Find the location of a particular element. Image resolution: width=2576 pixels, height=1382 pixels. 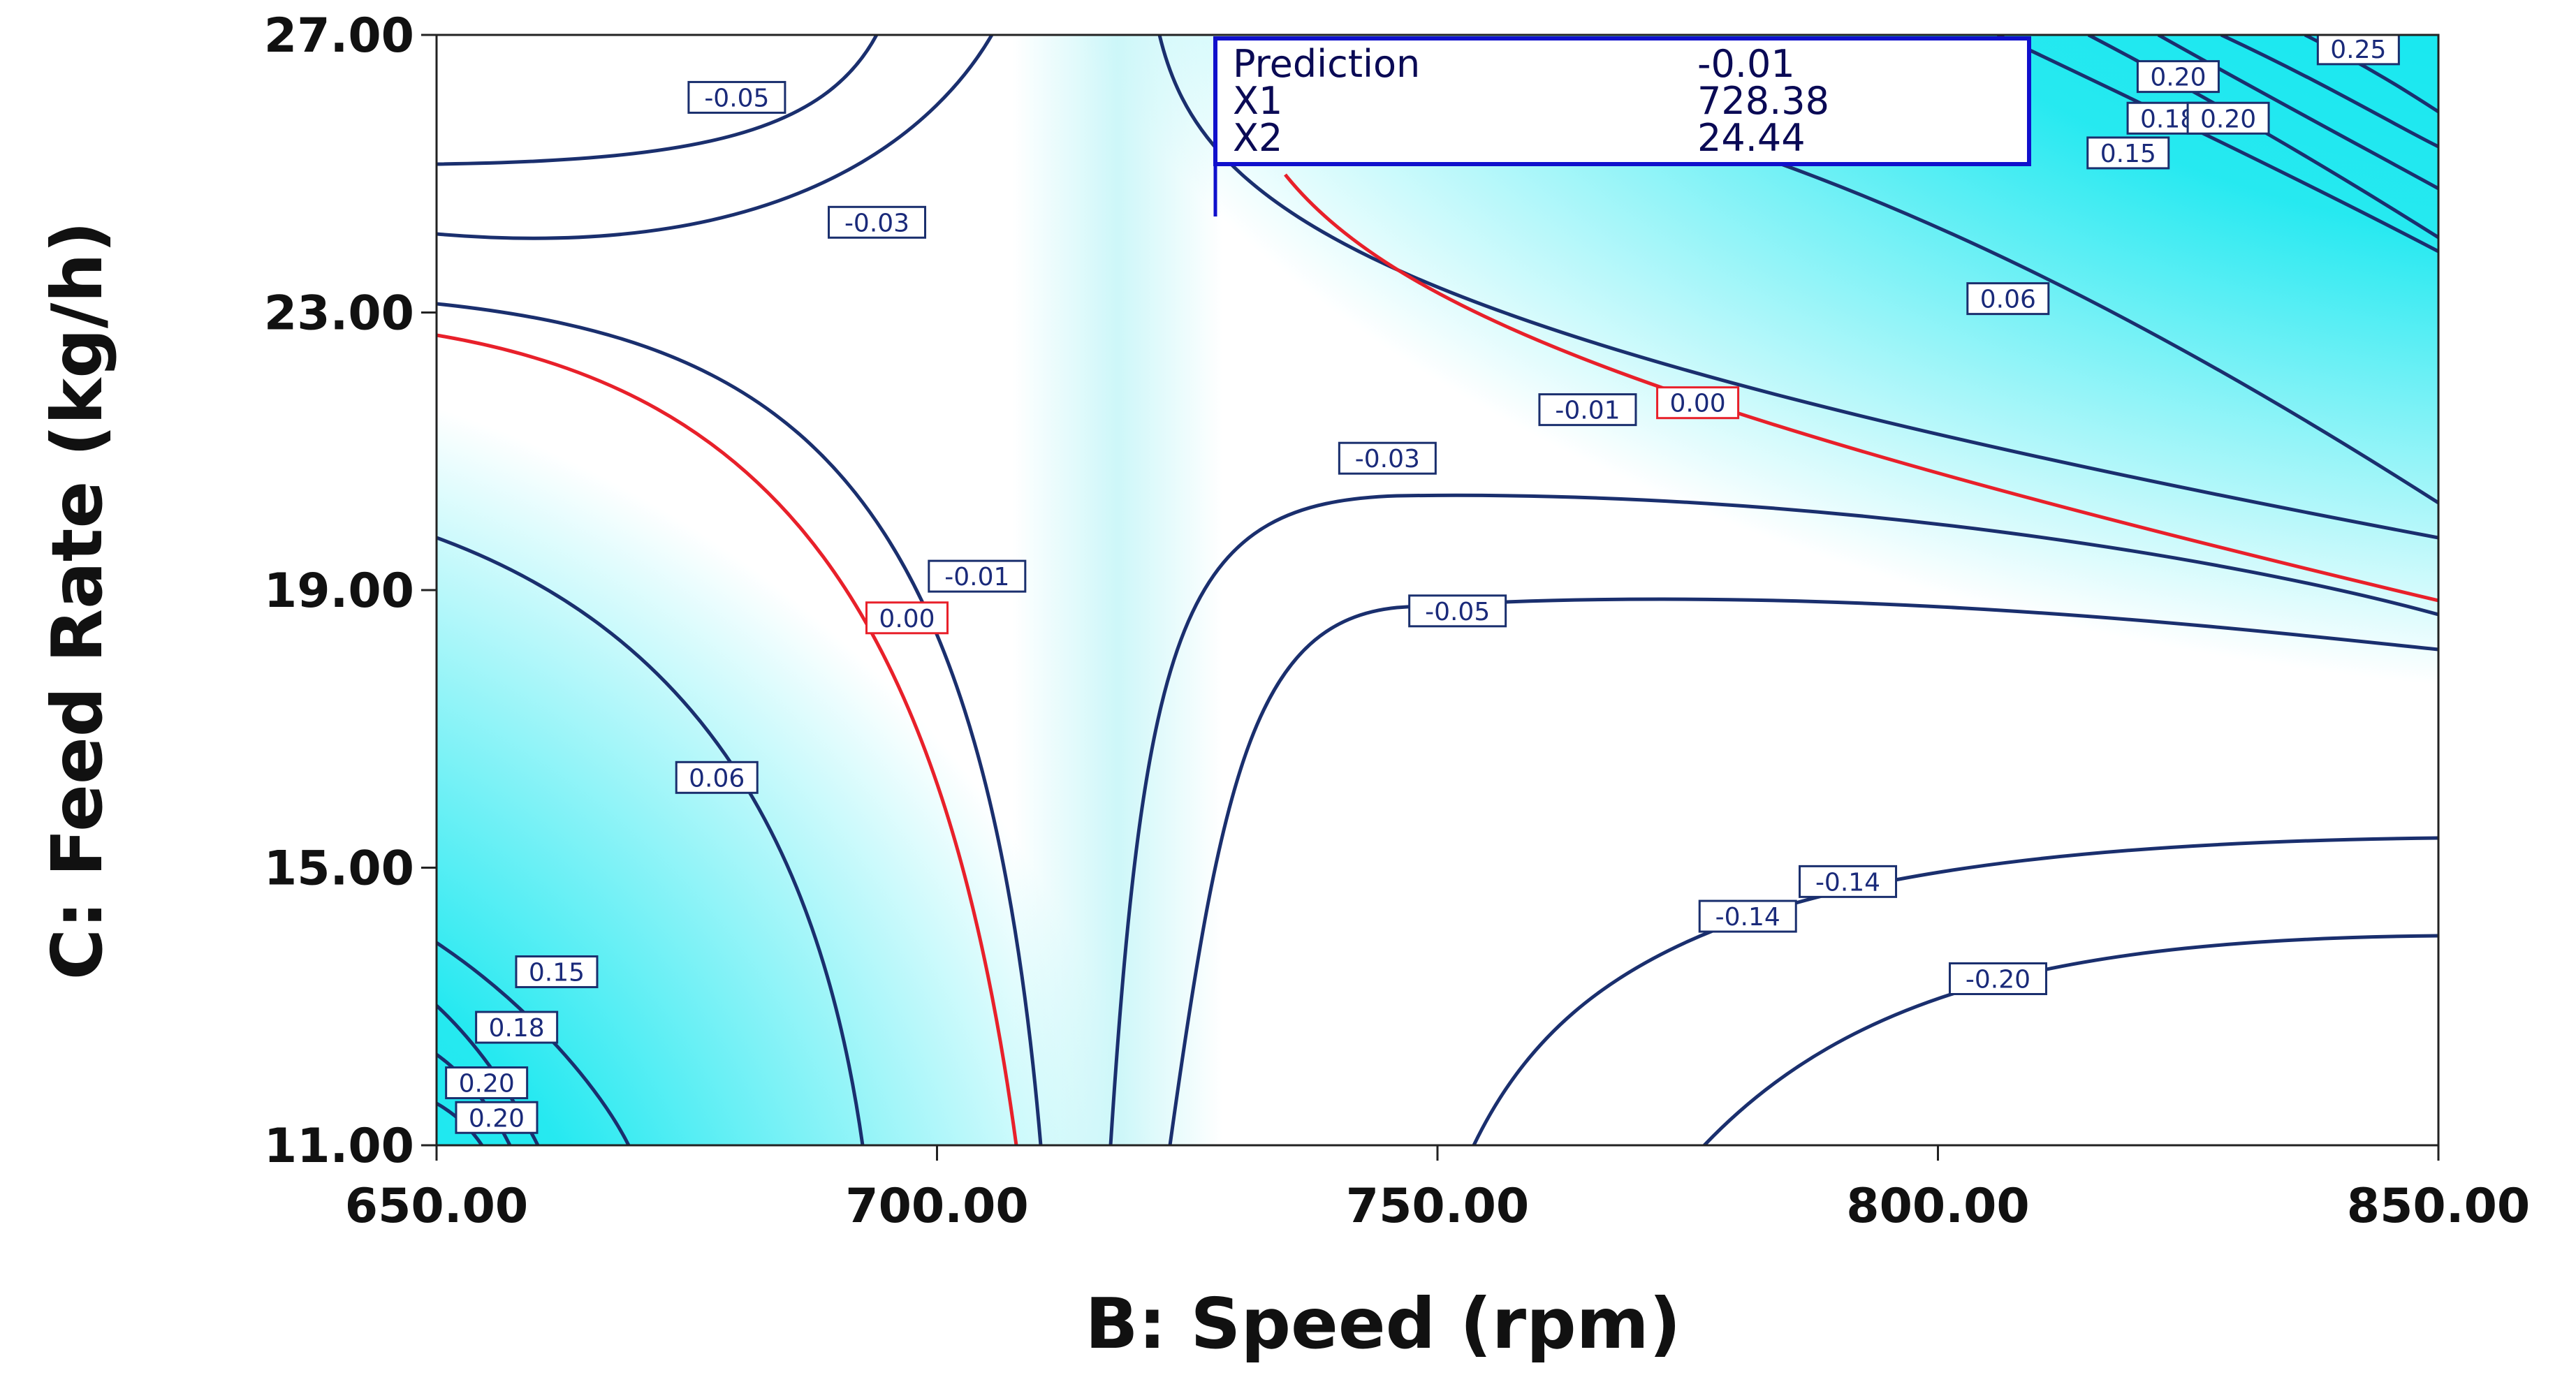

y-axis-title: C: Feed Rate (kg/h) is located at coordinates (77, 600).